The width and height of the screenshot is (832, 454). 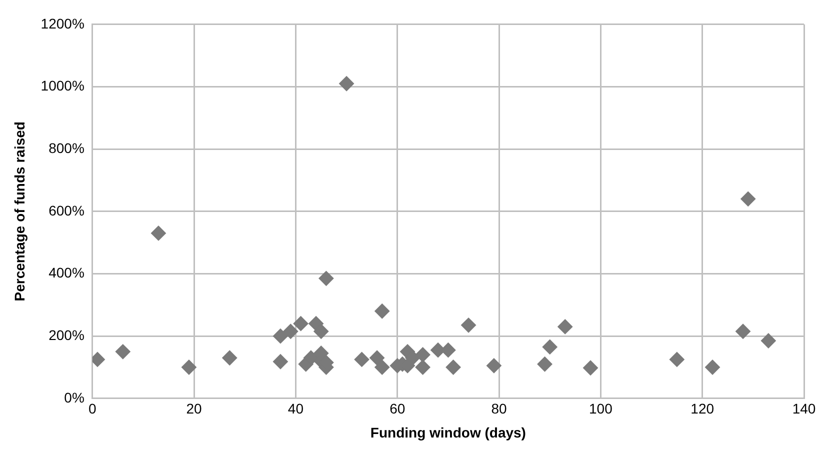 I want to click on y-tick-label: 1000%, so click(x=62, y=86).